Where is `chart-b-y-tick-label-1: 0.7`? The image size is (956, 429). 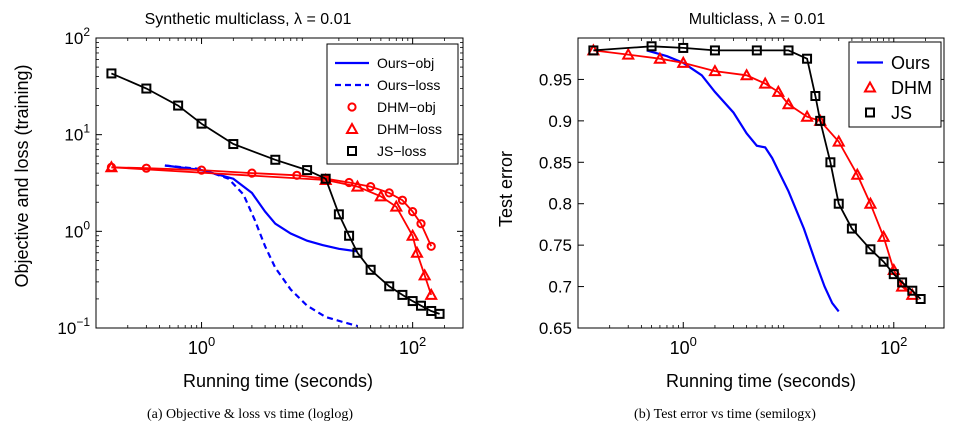 chart-b-y-tick-label-1: 0.7 is located at coordinates (560, 287).